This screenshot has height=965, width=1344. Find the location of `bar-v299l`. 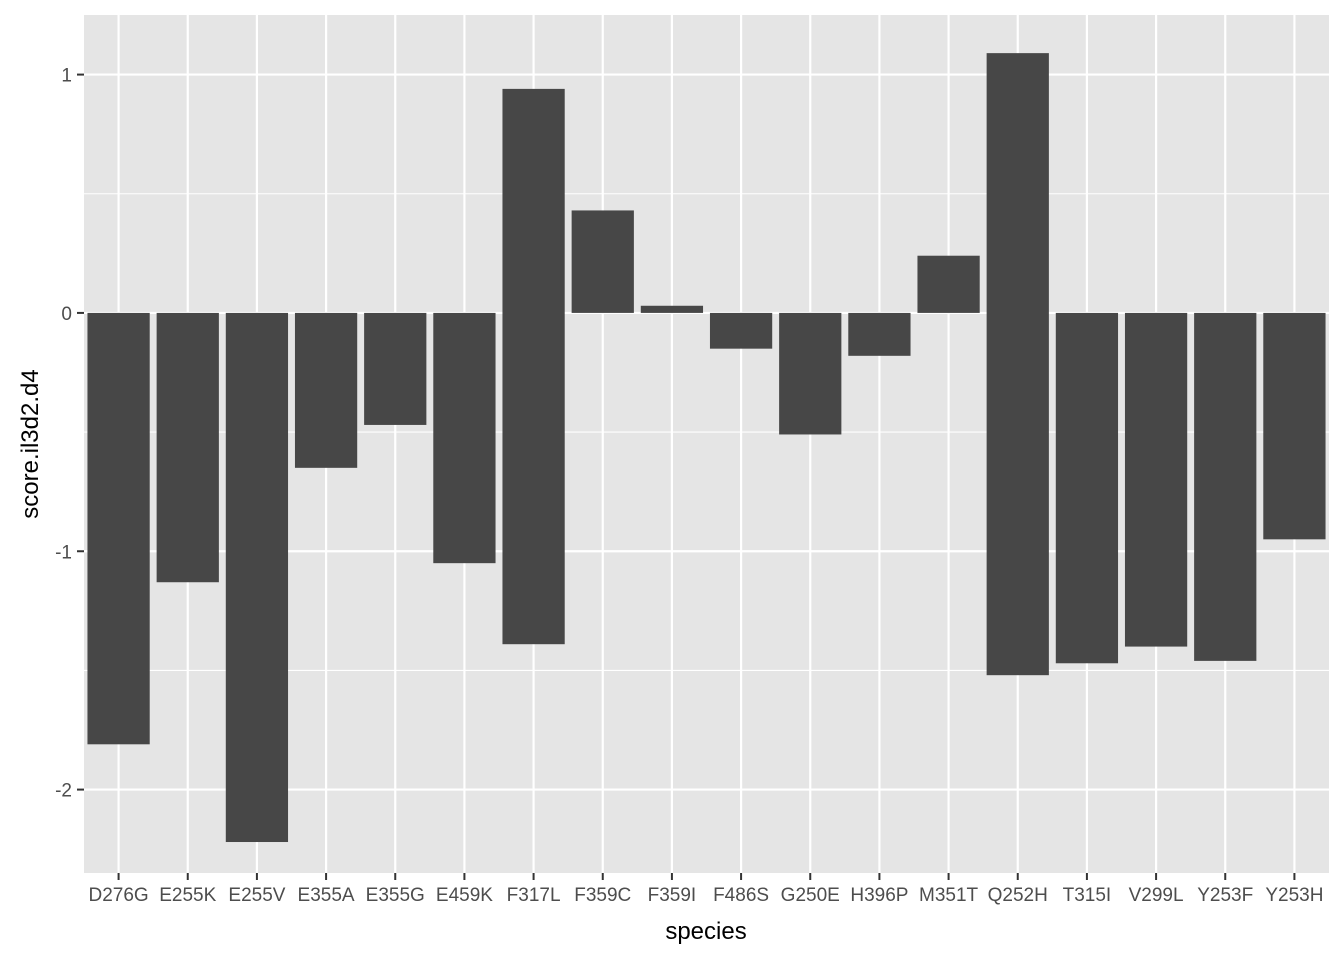

bar-v299l is located at coordinates (1156, 479).